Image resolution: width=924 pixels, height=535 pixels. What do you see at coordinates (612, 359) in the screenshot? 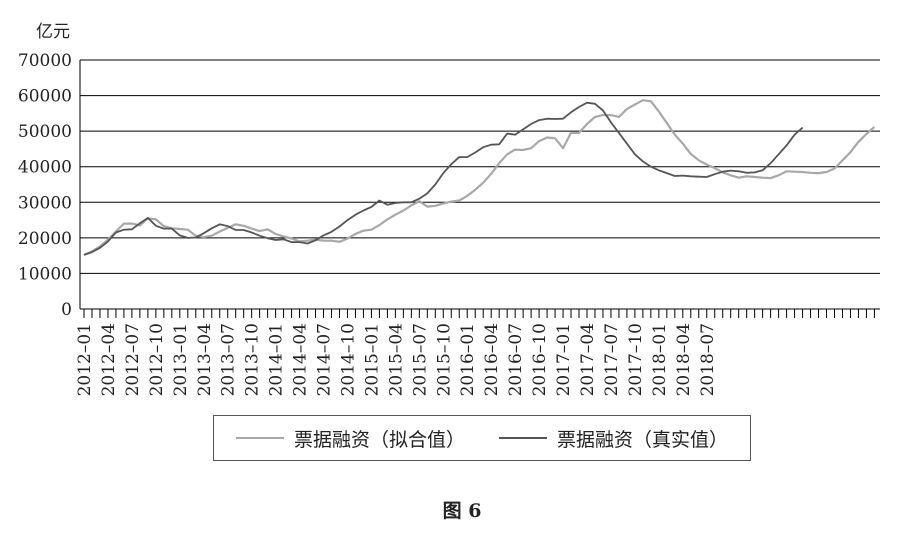
I see `x-tick-label: 2017–07` at bounding box center [612, 359].